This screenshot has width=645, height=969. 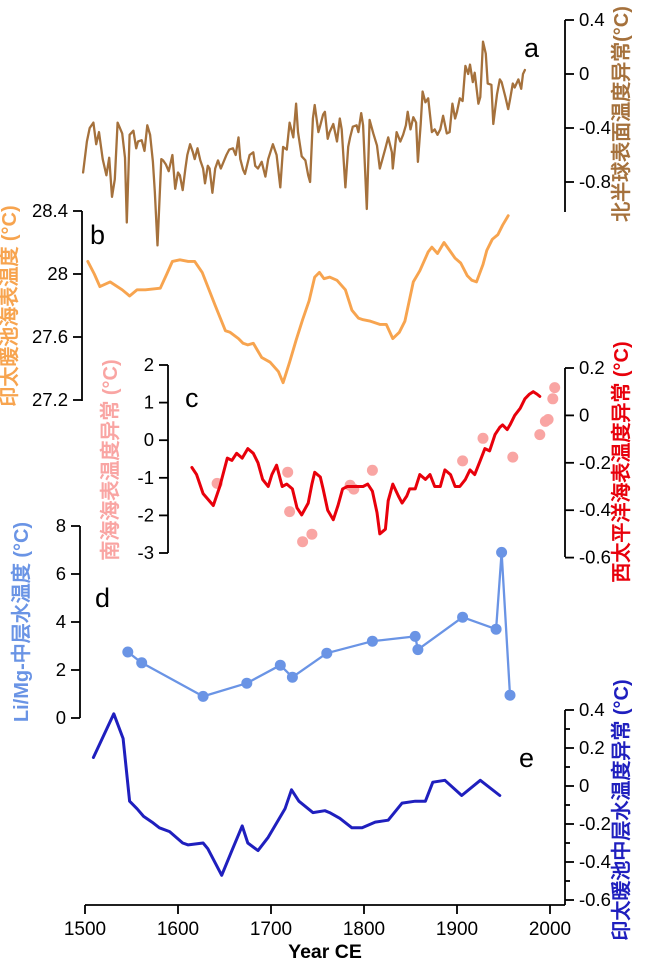 What do you see at coordinates (595, 861) in the screenshot?
I see `axis-iwt-anomaly-tick-label: -0.4` at bounding box center [595, 861].